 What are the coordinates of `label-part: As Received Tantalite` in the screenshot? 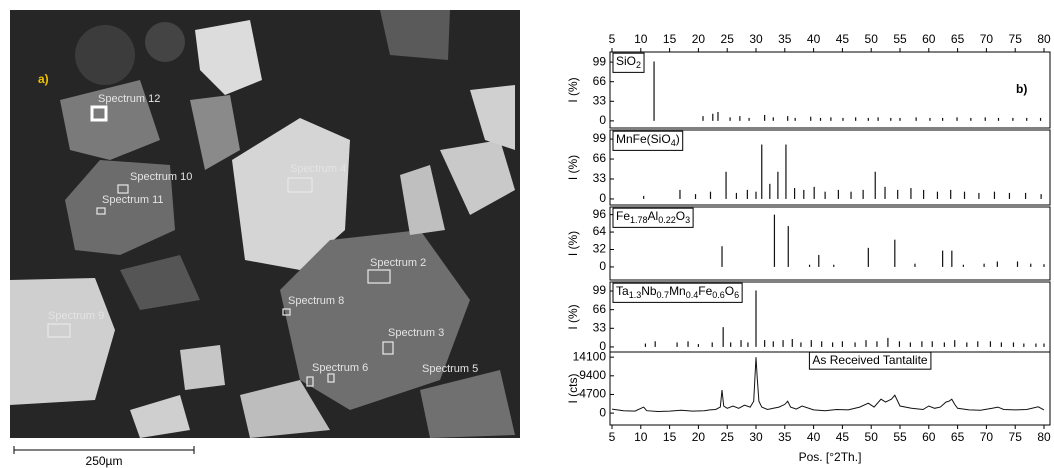 It's located at (870, 360).